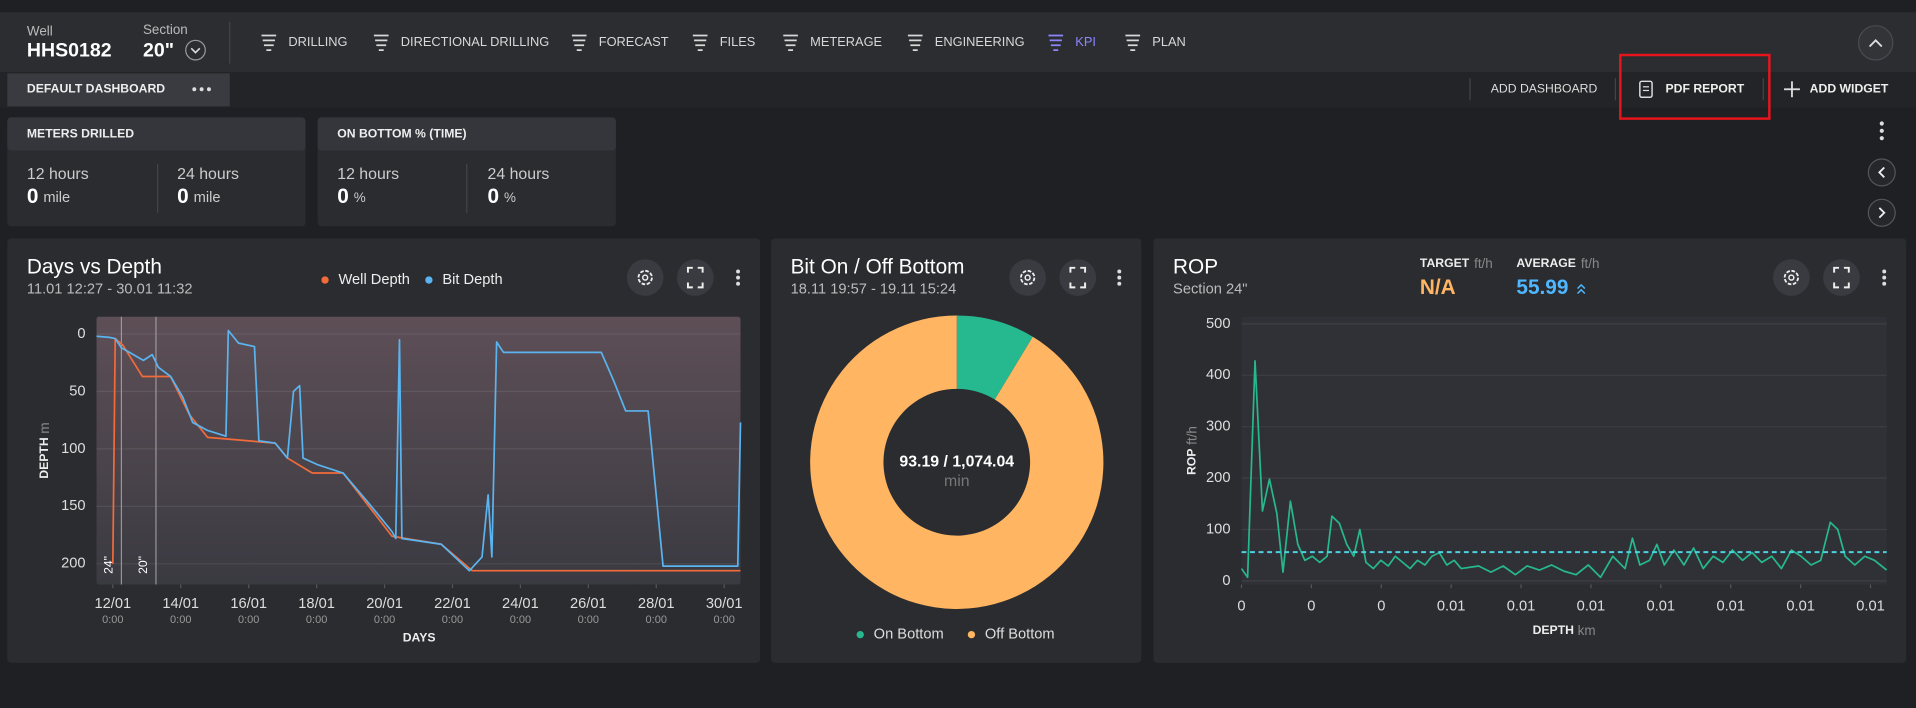 The height and width of the screenshot is (708, 1916). Describe the element at coordinates (1705, 88) in the screenshot. I see `pdf-report: PDF REPORT` at that location.